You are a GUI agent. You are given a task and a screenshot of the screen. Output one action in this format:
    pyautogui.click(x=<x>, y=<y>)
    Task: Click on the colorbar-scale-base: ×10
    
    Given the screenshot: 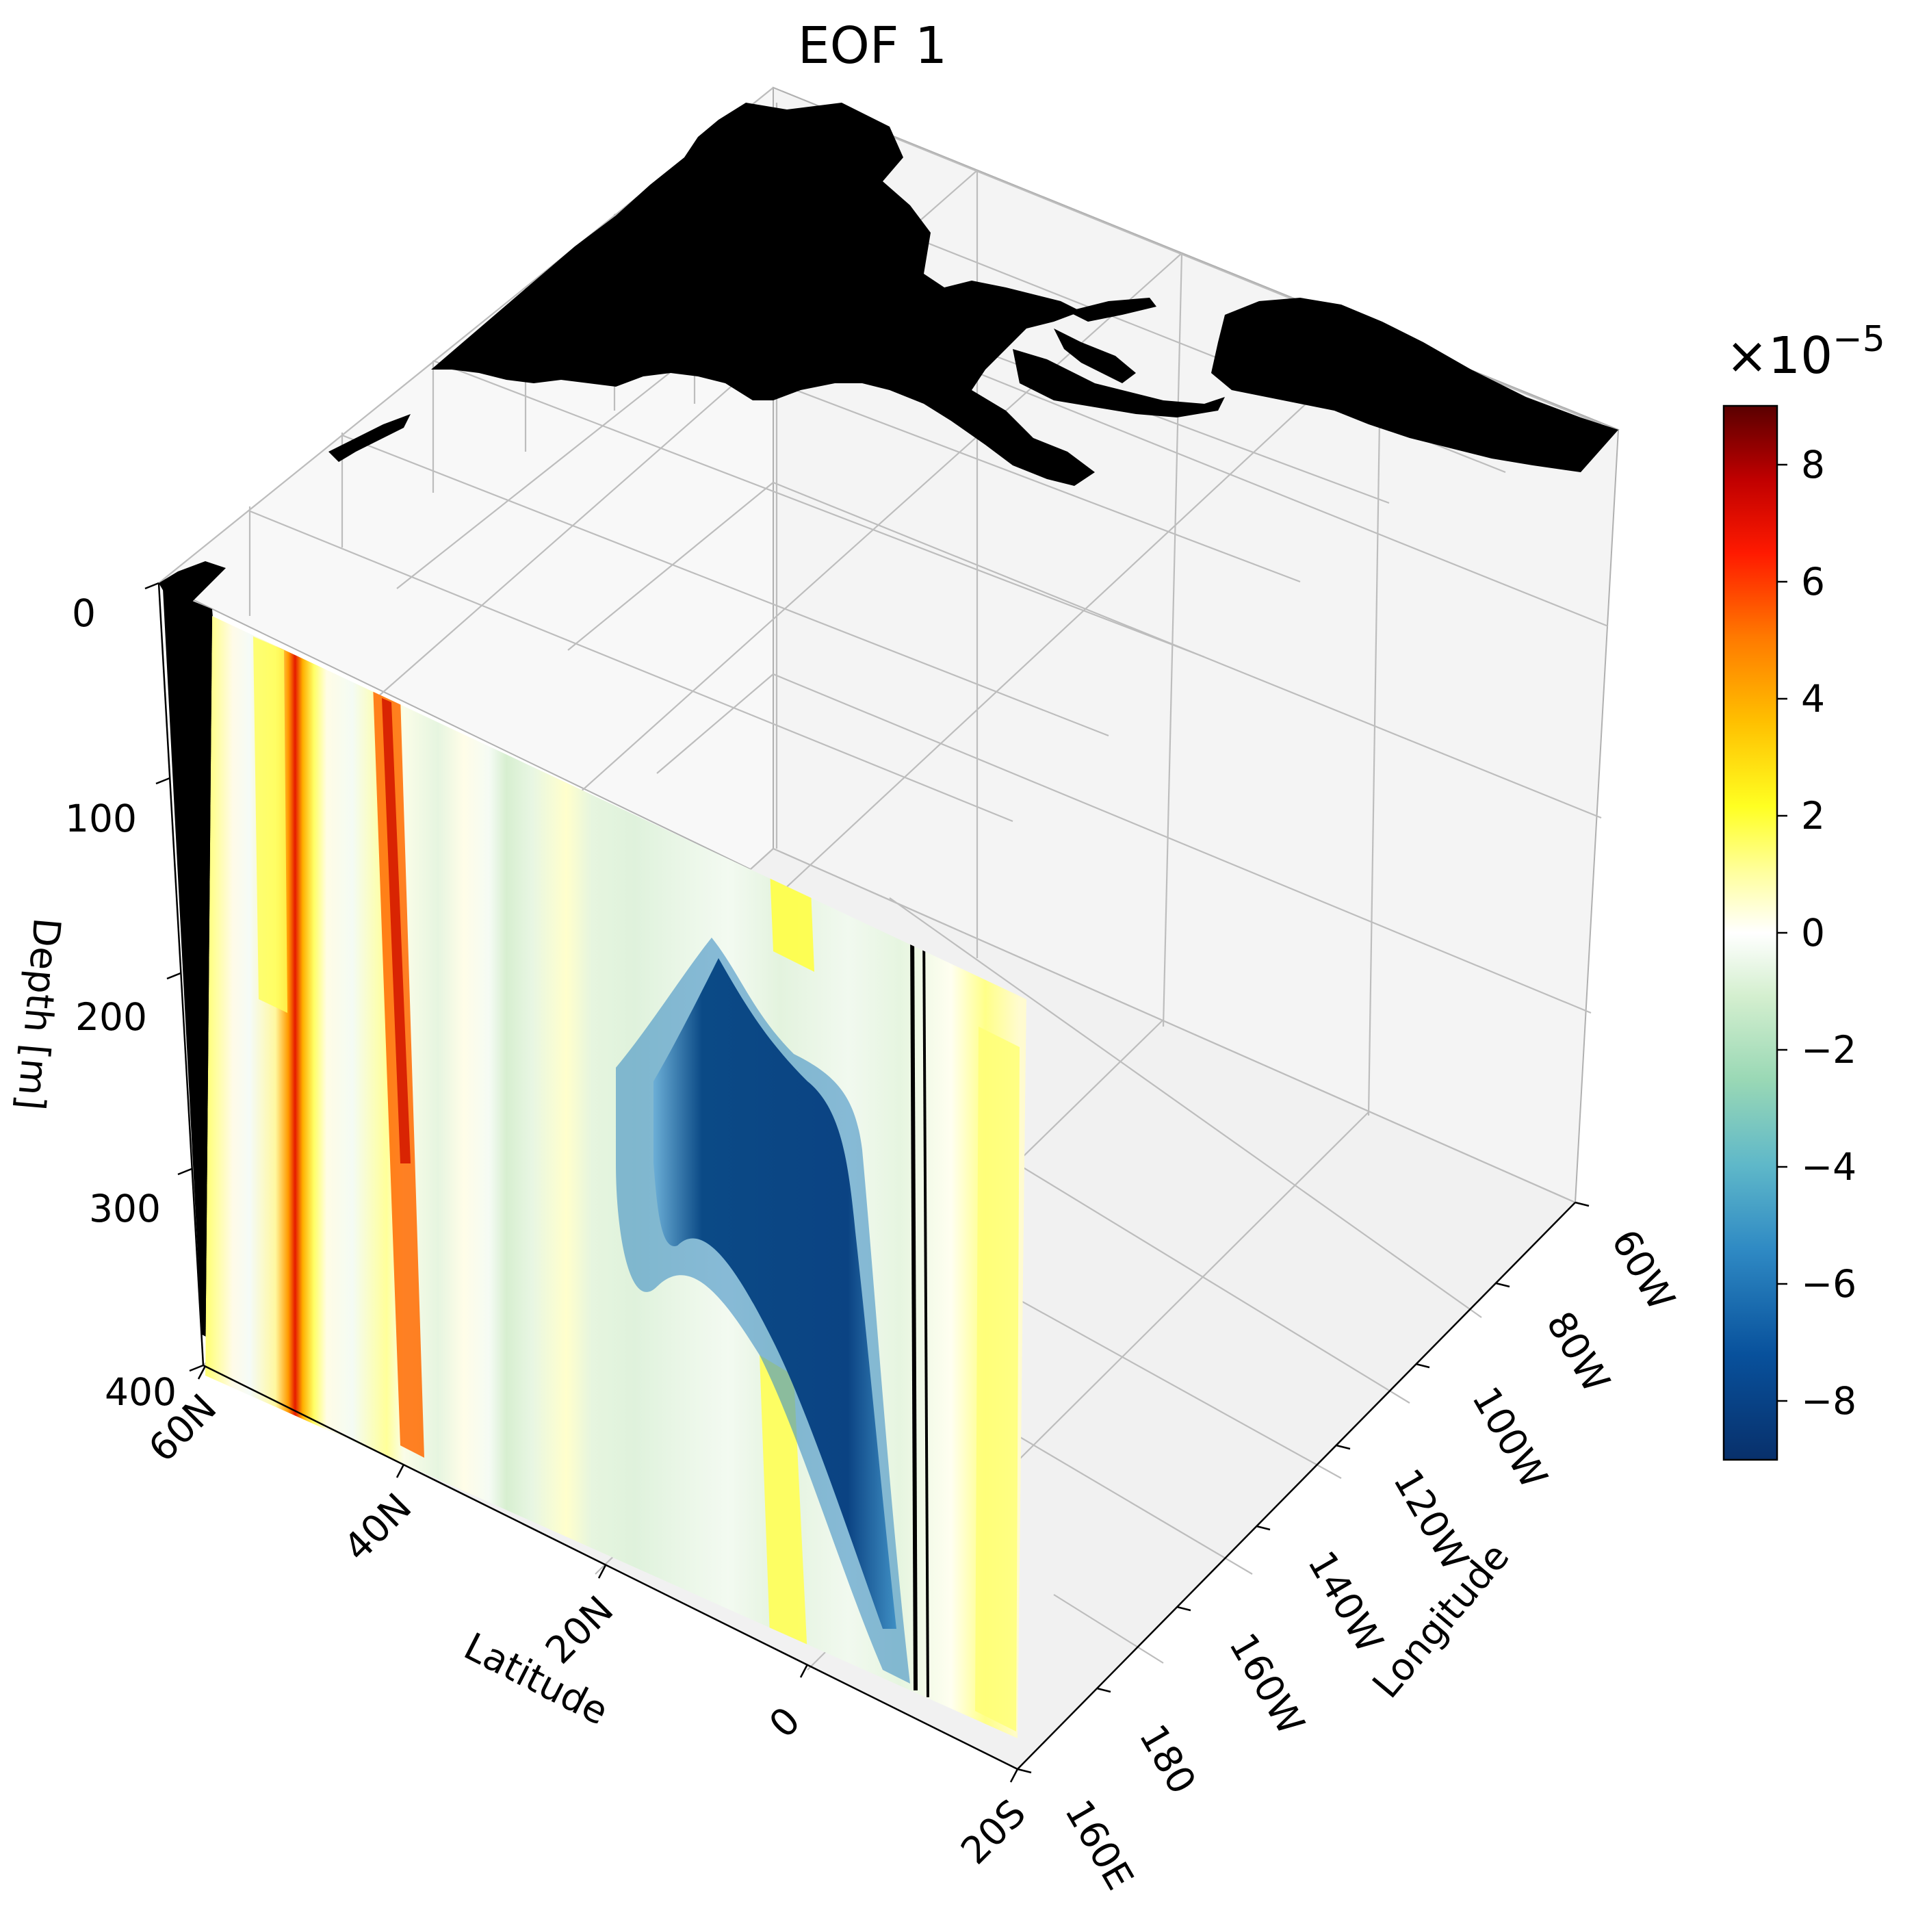 What is the action you would take?
    pyautogui.click(x=1779, y=355)
    